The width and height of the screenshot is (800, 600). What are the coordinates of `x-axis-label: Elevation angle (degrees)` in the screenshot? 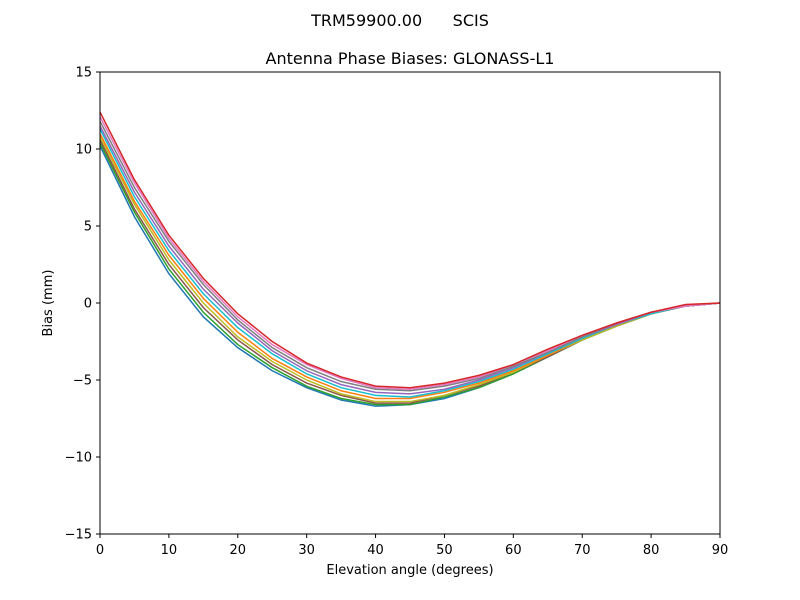 It's located at (409, 570).